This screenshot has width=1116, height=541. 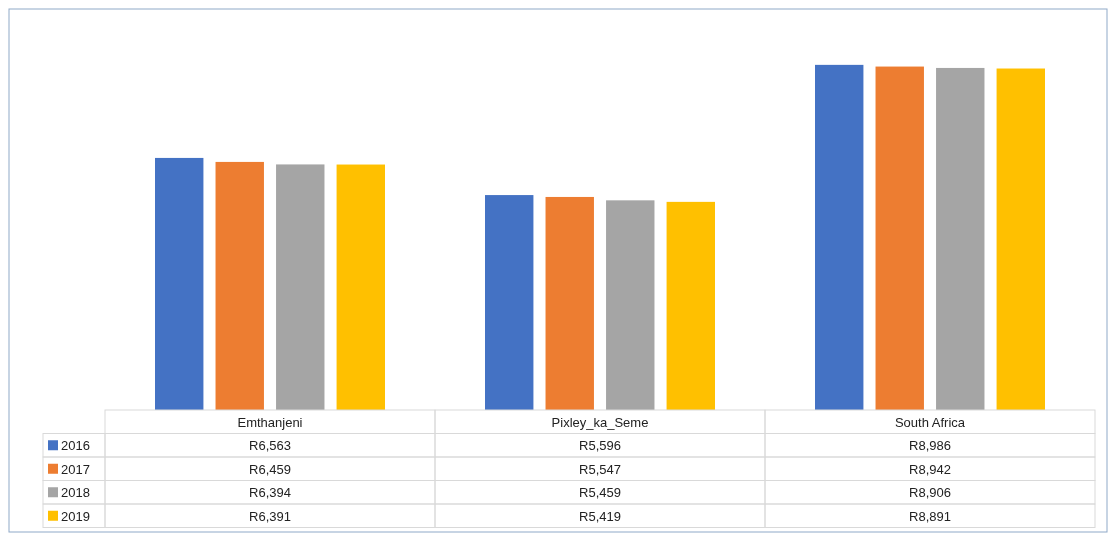 What do you see at coordinates (930, 446) in the screenshot?
I see `data-label: R8,986` at bounding box center [930, 446].